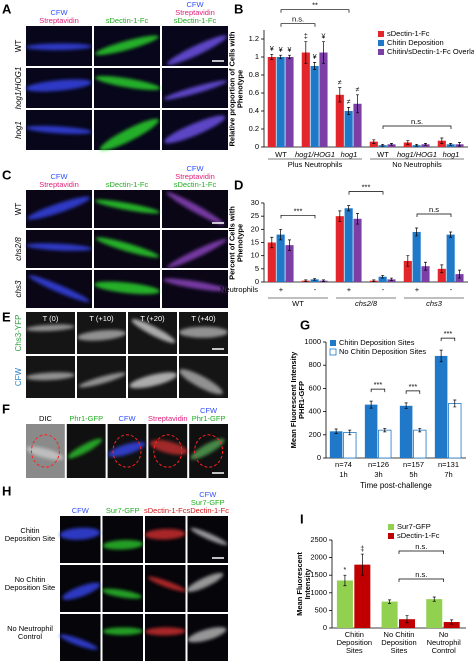 The image size is (474, 664). What do you see at coordinates (312, 341) in the screenshot?
I see `y-tick-label: 1000` at bounding box center [312, 341].